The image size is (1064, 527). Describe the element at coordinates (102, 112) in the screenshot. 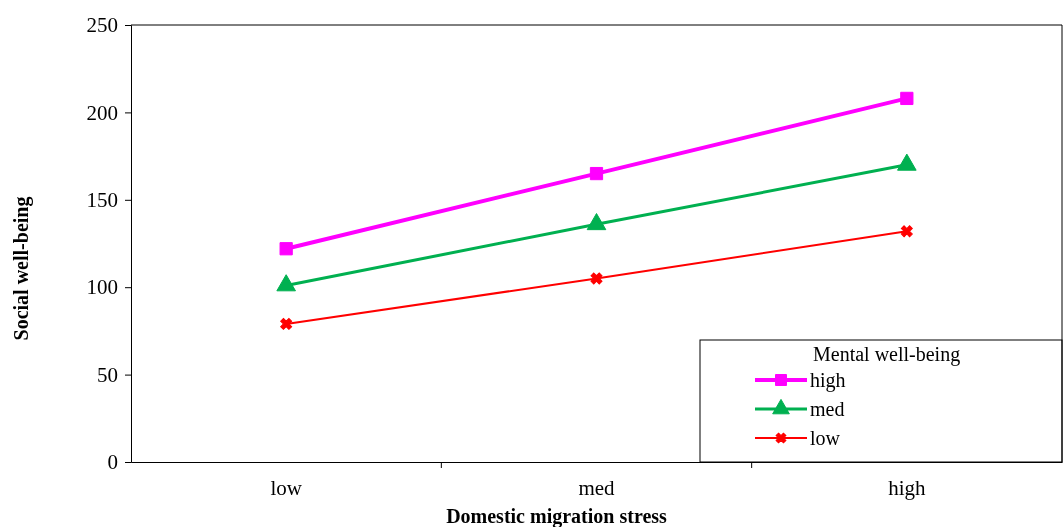

I see `y-tick-label: 200` at that location.